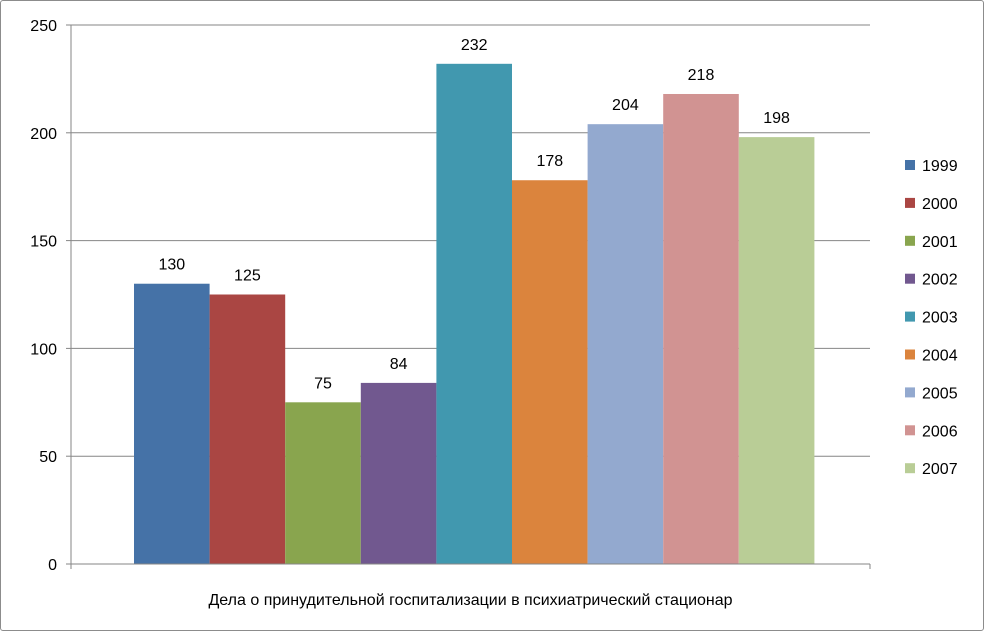  I want to click on bar-2005, so click(625, 344).